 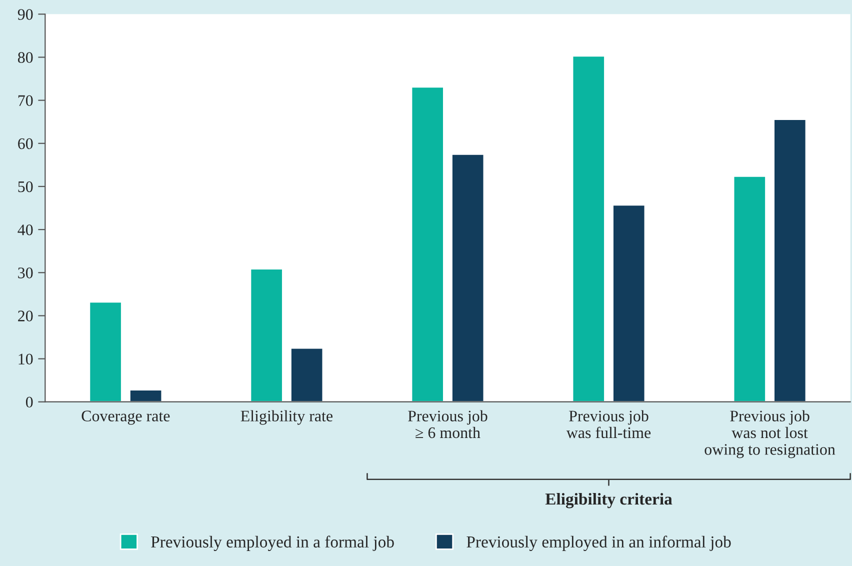 What do you see at coordinates (25, 230) in the screenshot?
I see `y-tick-label: 40` at bounding box center [25, 230].